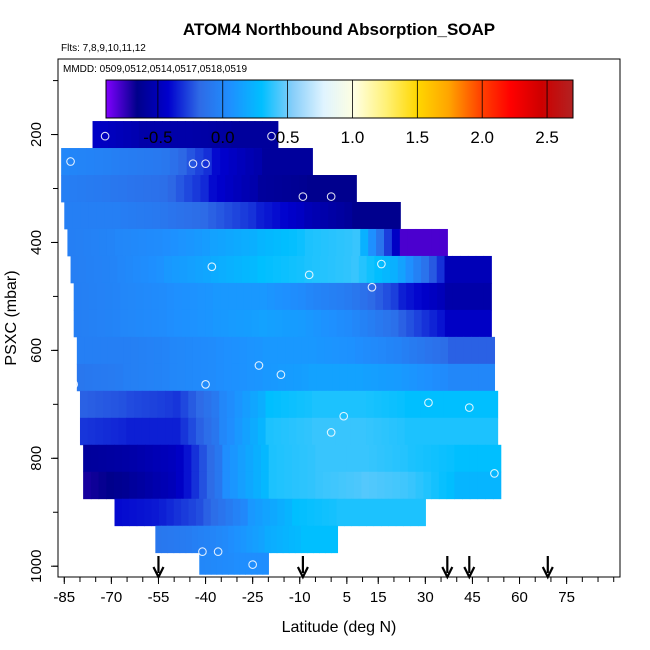 The image size is (650, 650). What do you see at coordinates (288, 137) in the screenshot?
I see `colorbar-tick-label: 0.5` at bounding box center [288, 137].